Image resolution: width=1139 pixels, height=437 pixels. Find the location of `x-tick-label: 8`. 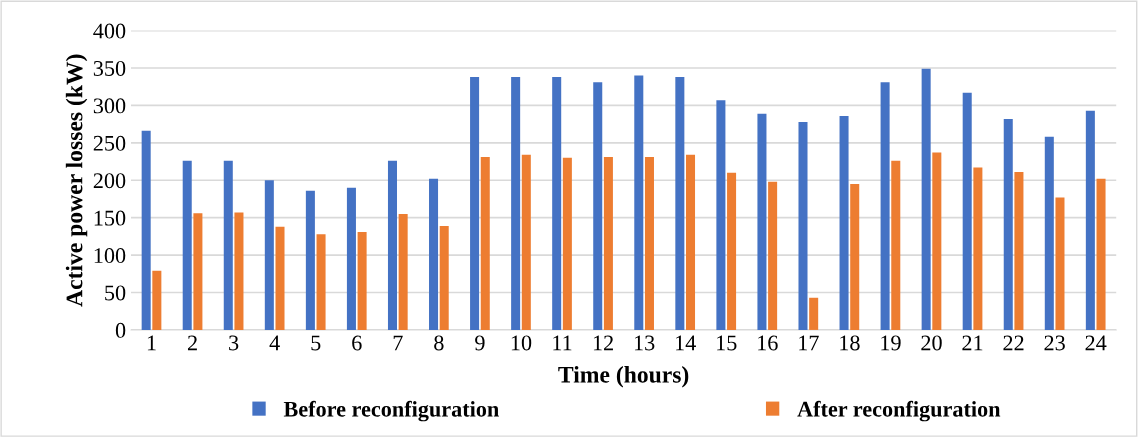

x-tick-label: 8 is located at coordinates (439, 343).